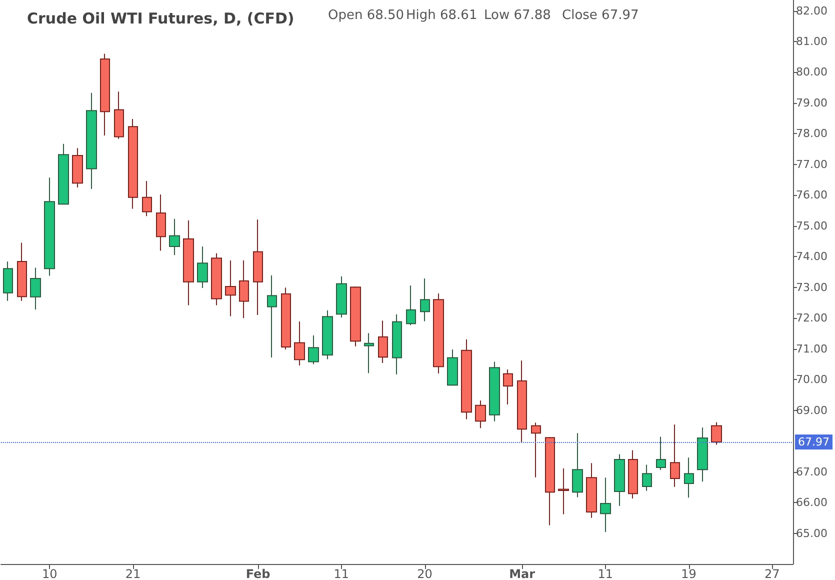  Describe the element at coordinates (160, 19) in the screenshot. I see `text: Crude Oil WTI Futures, D, (CFD)` at that location.